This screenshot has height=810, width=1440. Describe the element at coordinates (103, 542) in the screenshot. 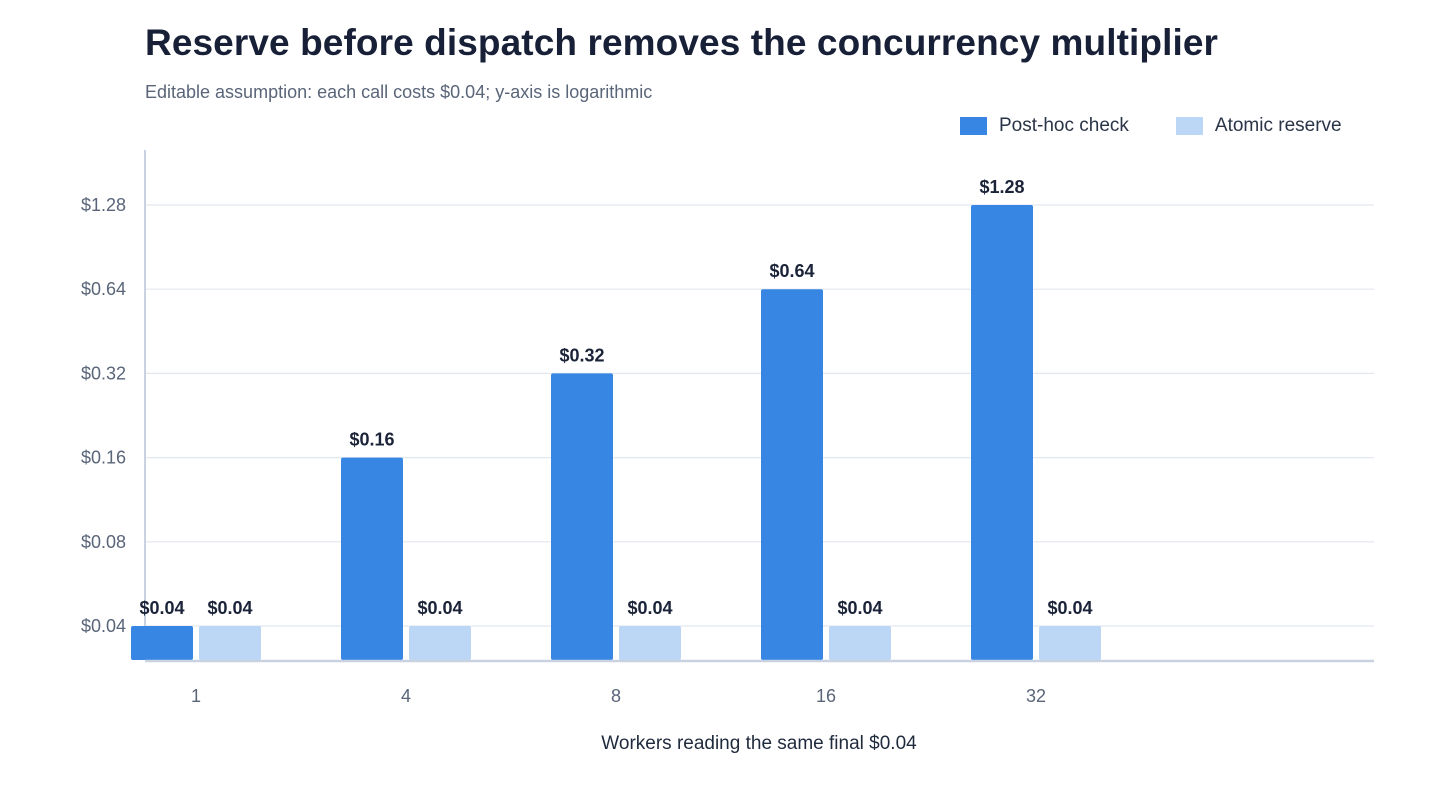

I see `y-tick-label: $0.08` at that location.